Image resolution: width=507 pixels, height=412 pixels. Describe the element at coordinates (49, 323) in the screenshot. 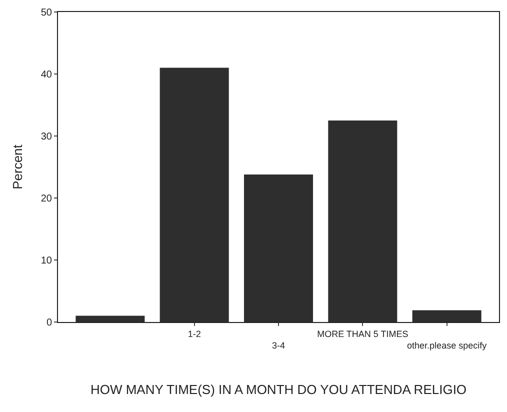

I see `y-tick-label: 0` at that location.